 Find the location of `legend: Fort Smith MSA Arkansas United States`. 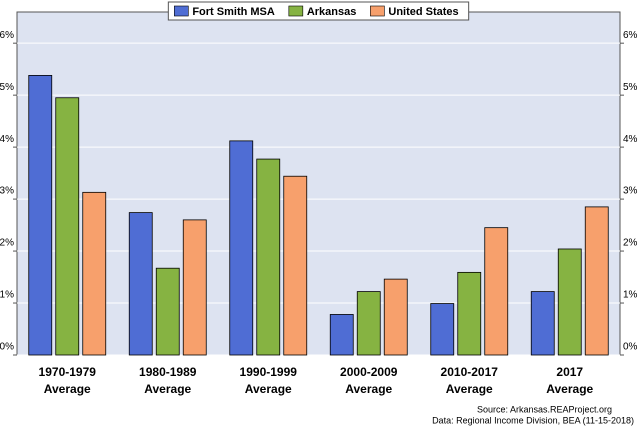

legend: Fort Smith MSA Arkansas United States is located at coordinates (318, 11).